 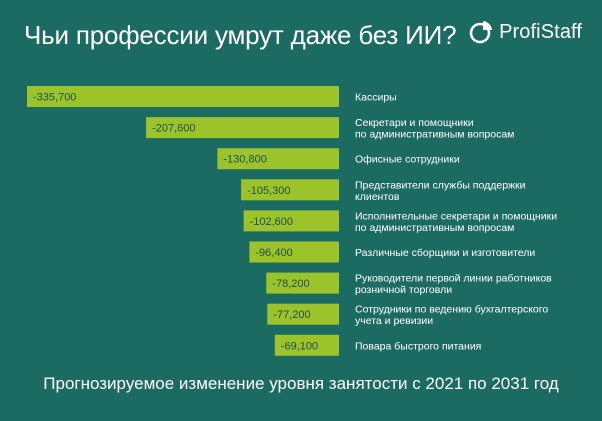 What do you see at coordinates (403, 290) in the screenshot?
I see `category-label-6-line-1: розничной торговли` at bounding box center [403, 290].